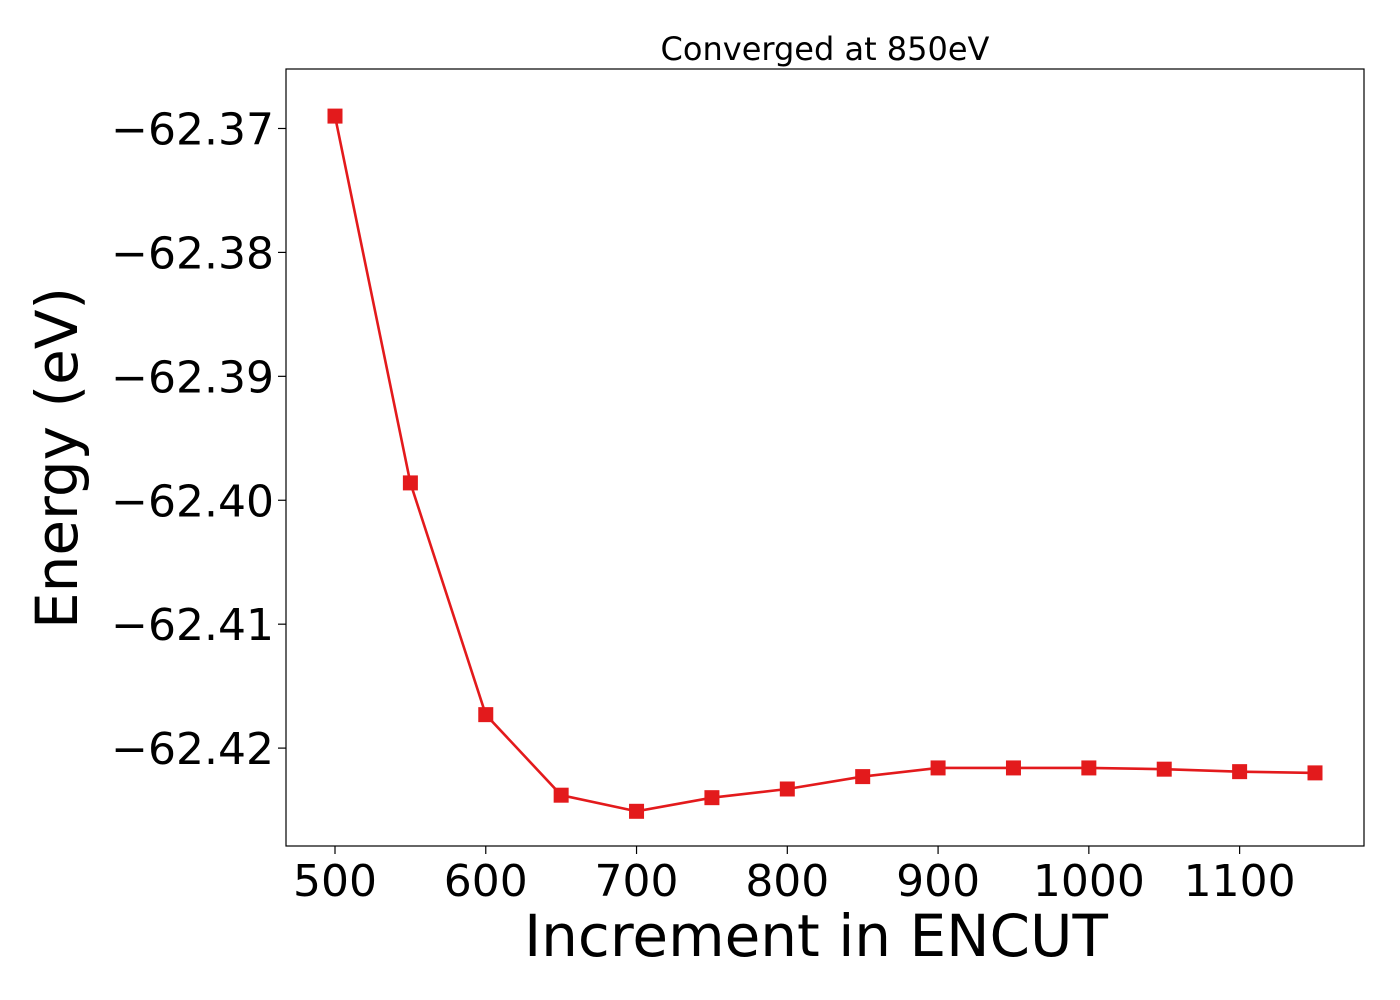  I want to click on y-tick-label: −62.39, so click(192, 377).